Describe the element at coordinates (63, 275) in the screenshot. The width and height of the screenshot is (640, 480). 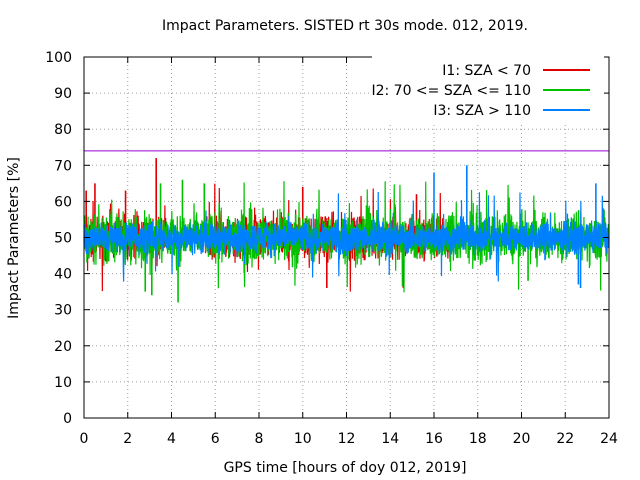
I see `y-tick-label: 40` at that location.